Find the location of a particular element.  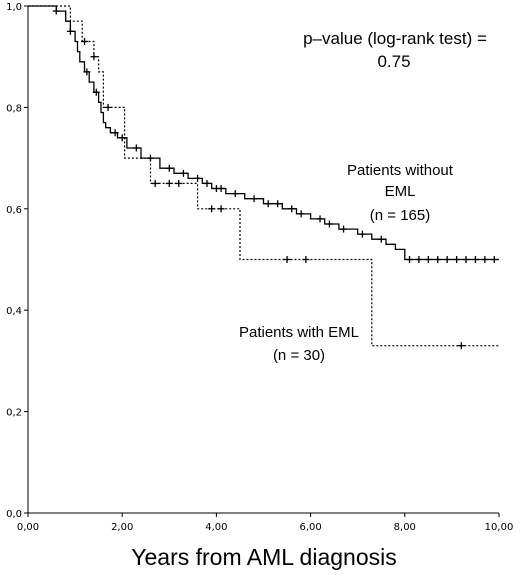

x-tick-label: 0,00 is located at coordinates (28, 527).